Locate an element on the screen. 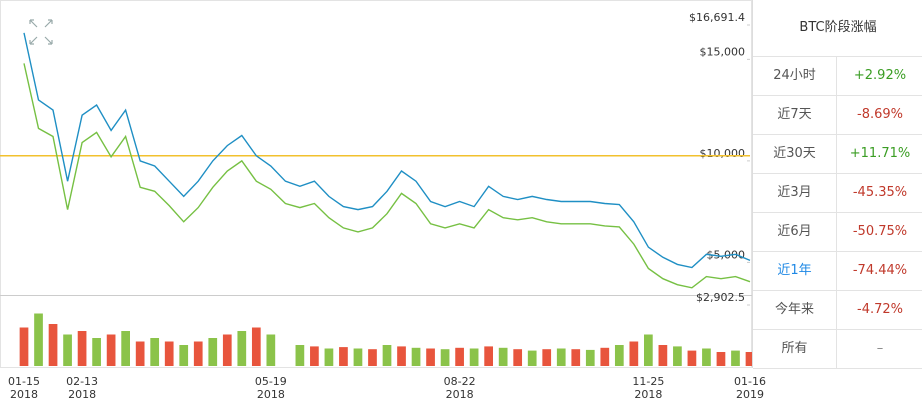 The height and width of the screenshot is (417, 922). period-change: -8.69% is located at coordinates (880, 114).